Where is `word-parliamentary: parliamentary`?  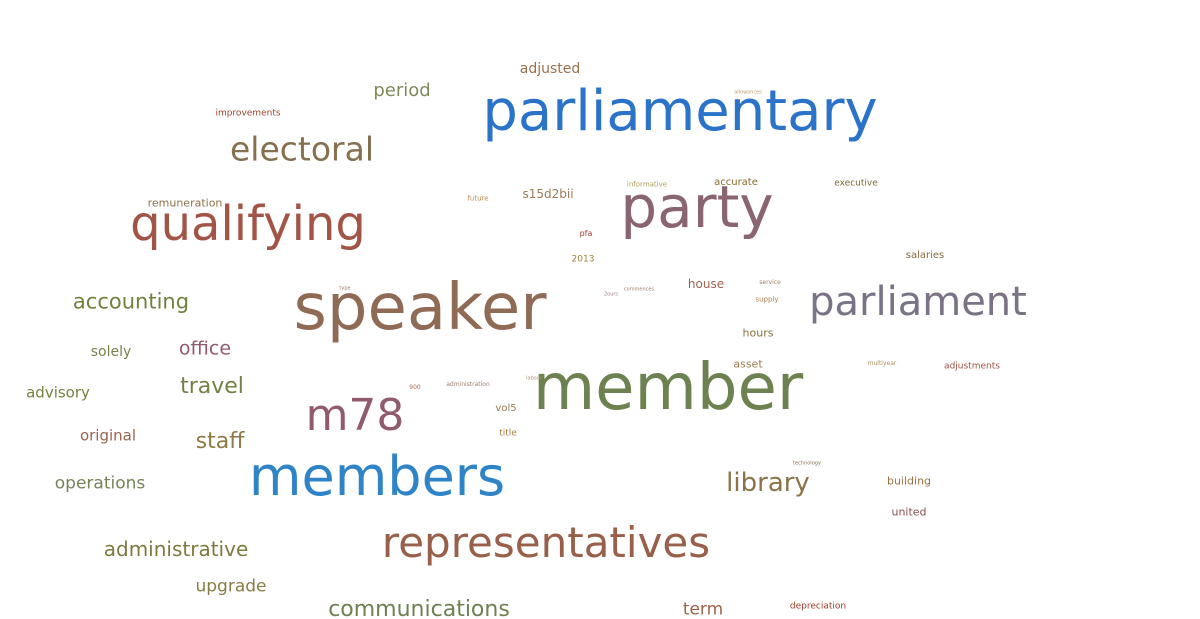
word-parliamentary: parliamentary is located at coordinates (680, 111).